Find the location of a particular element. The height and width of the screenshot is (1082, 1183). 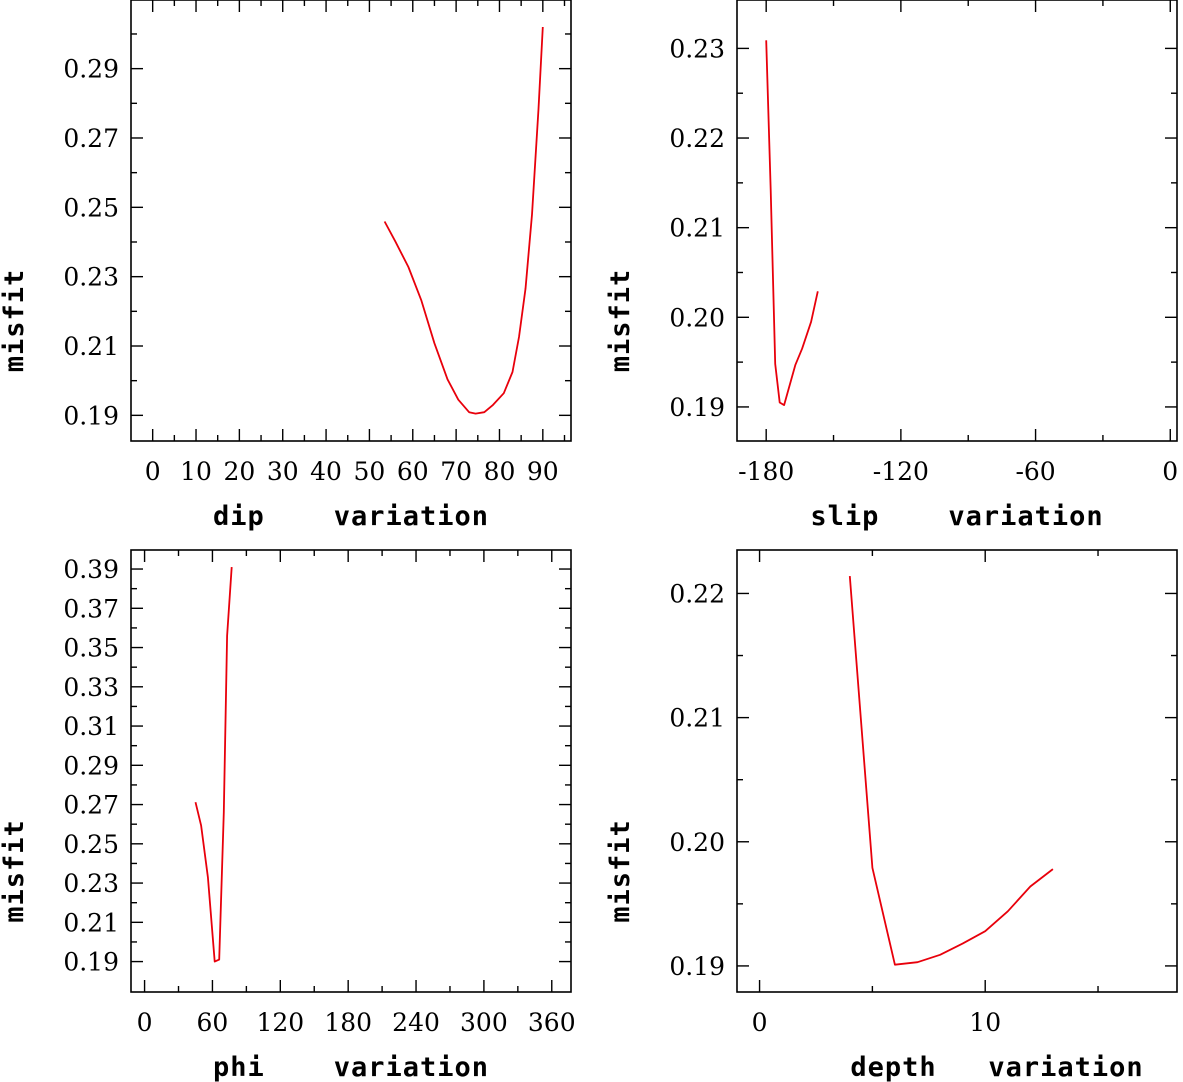

x-tick-label: 20 is located at coordinates (239, 471).